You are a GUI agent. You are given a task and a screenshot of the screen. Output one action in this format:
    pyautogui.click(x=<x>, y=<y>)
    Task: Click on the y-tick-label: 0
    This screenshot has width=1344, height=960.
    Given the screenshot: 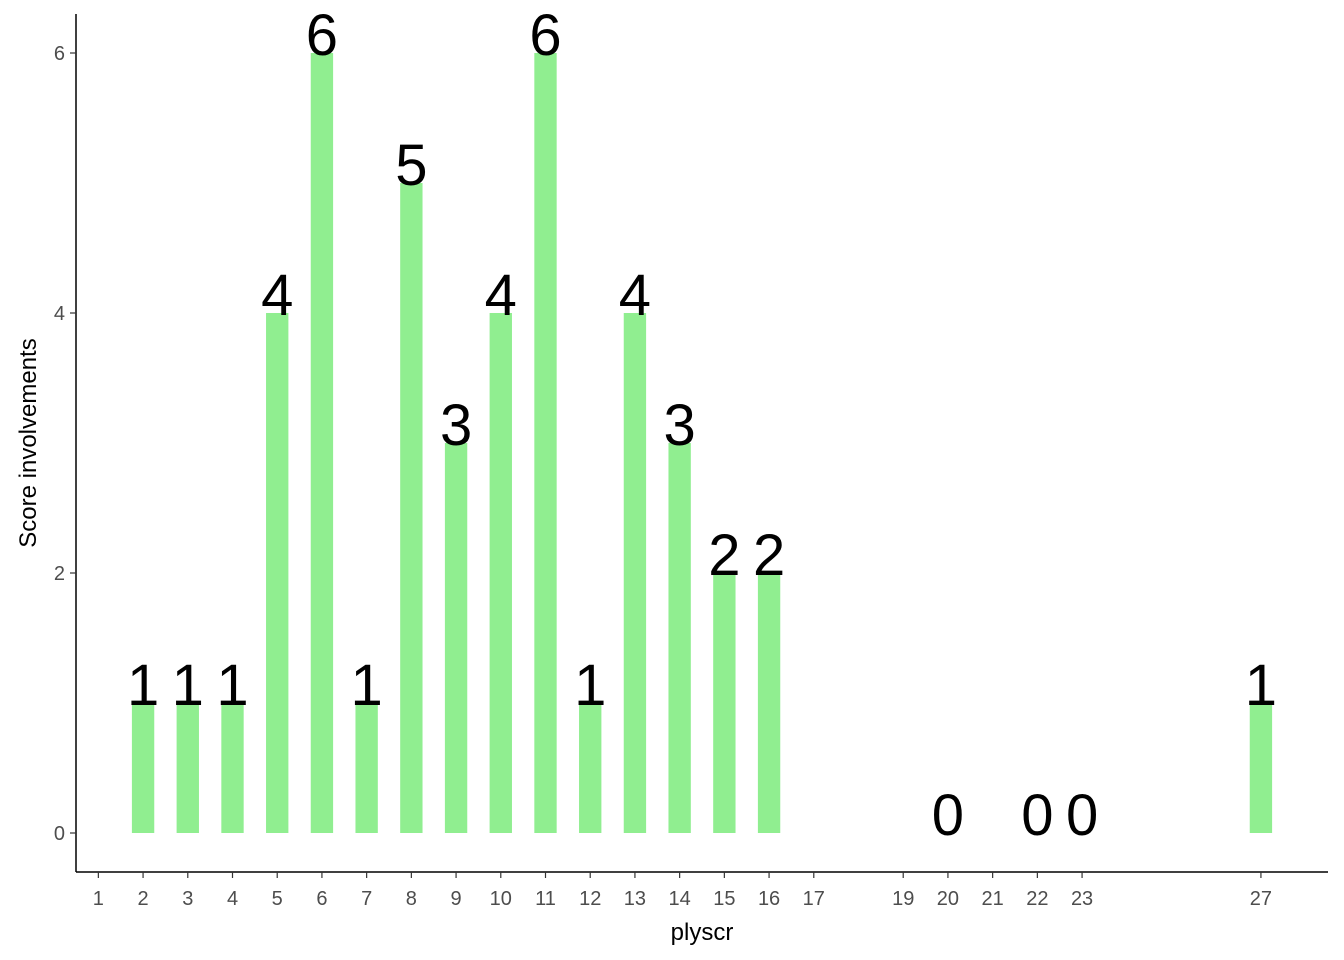 What is the action you would take?
    pyautogui.click(x=59, y=834)
    